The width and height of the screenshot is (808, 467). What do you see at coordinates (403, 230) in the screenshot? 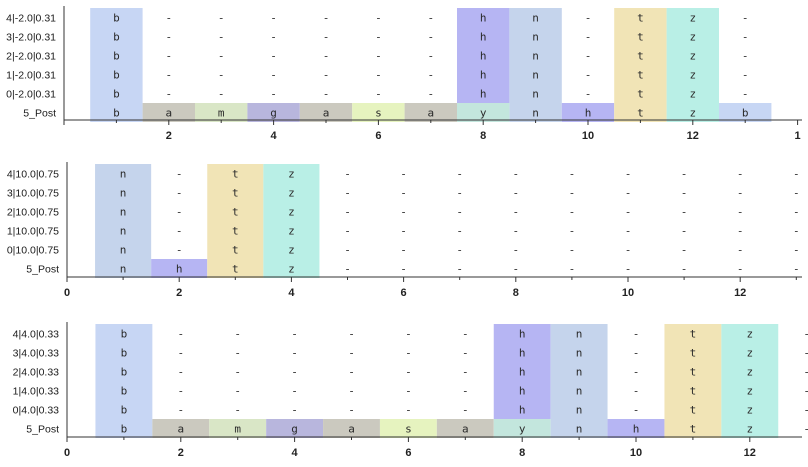
I see `alignment-row: 1|10.0|0.75 n - t z - - - - - - - - -` at bounding box center [403, 230].